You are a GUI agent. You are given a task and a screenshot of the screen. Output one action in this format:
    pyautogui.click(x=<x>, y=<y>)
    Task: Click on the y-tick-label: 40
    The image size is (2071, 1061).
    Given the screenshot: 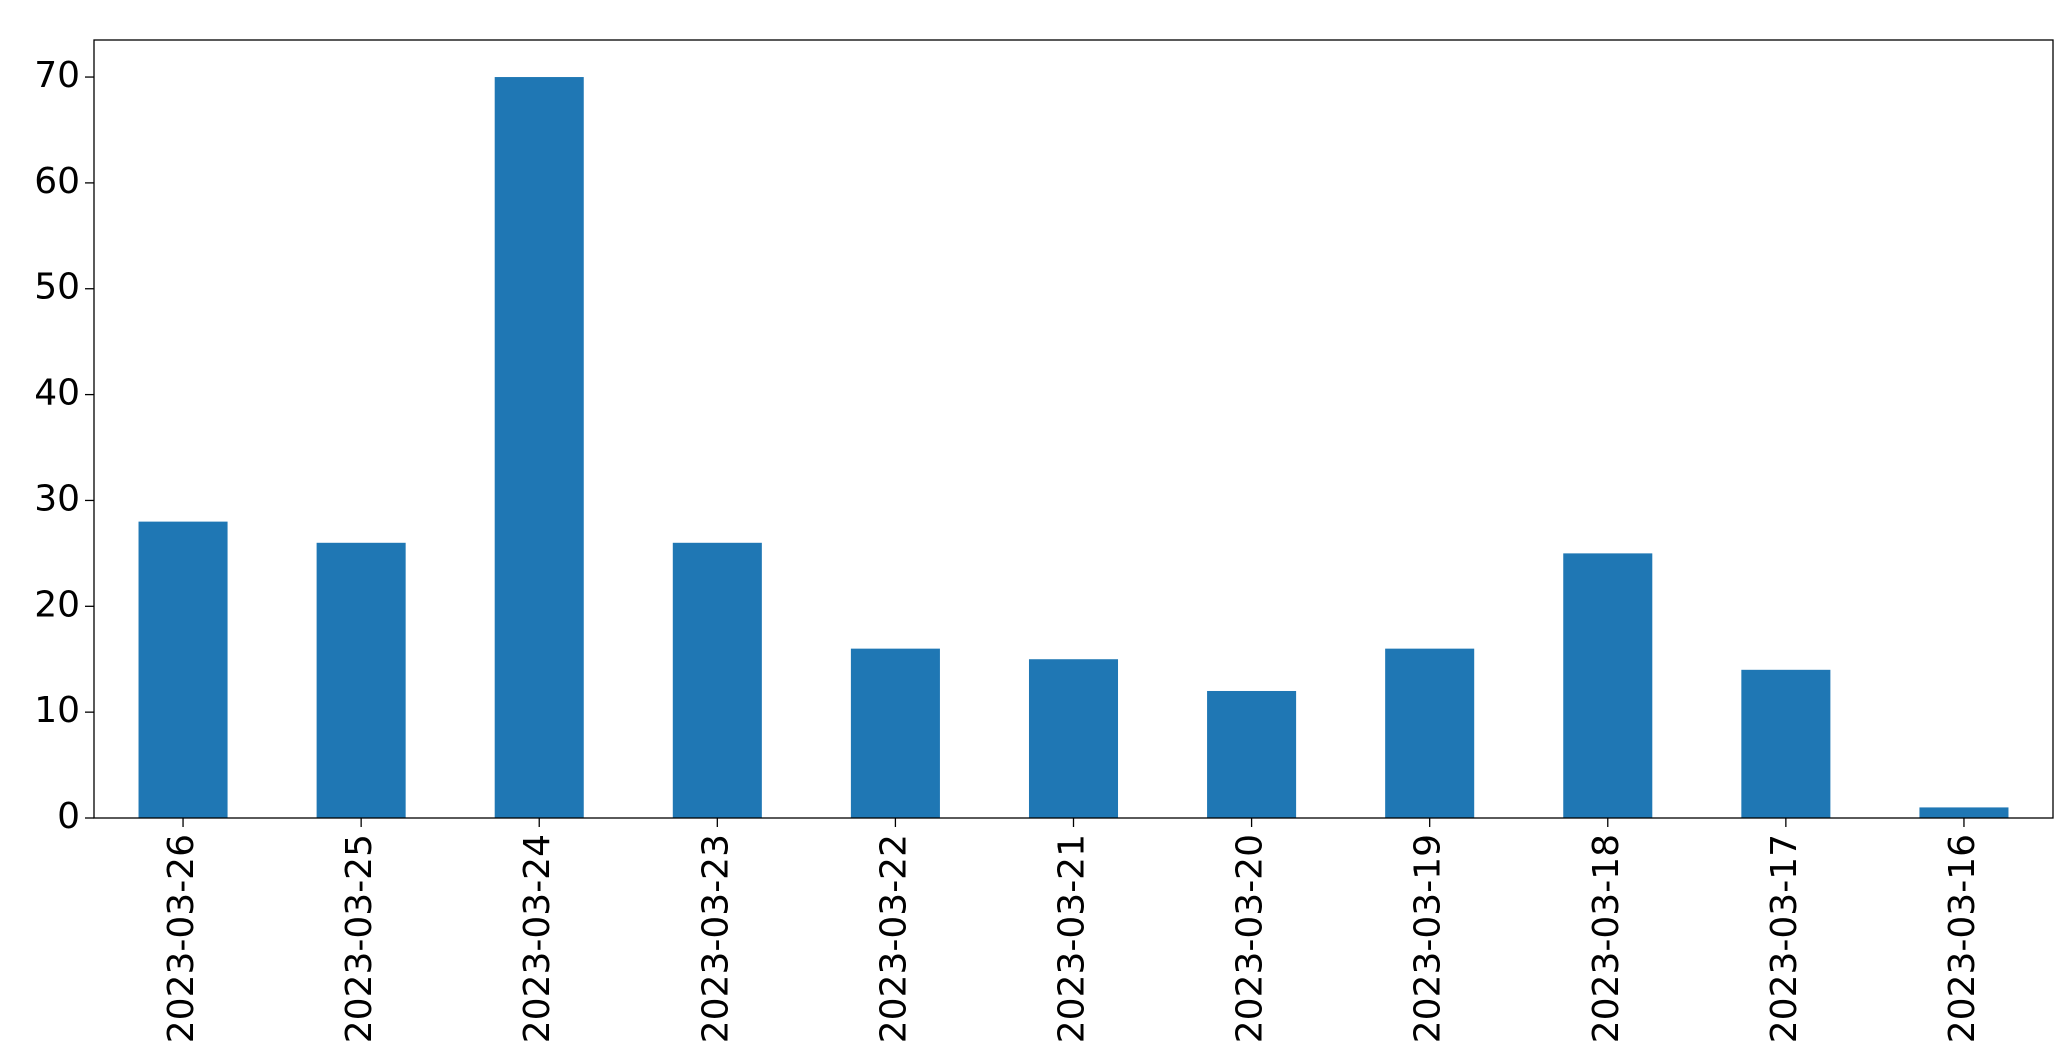 What is the action you would take?
    pyautogui.click(x=57, y=393)
    